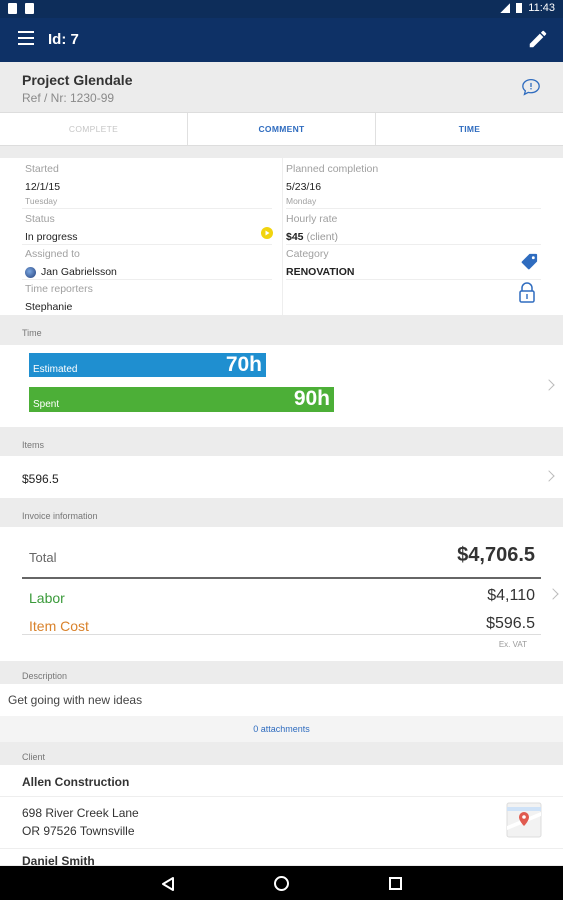 The image size is (563, 900). I want to click on item-cost-value: $596.5, so click(510, 623).